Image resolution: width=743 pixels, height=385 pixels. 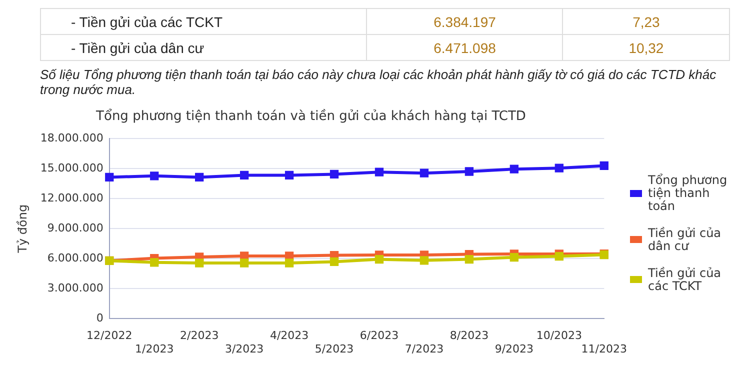 What do you see at coordinates (199, 335) in the screenshot?
I see `x-tick-label: 2/2023` at bounding box center [199, 335].